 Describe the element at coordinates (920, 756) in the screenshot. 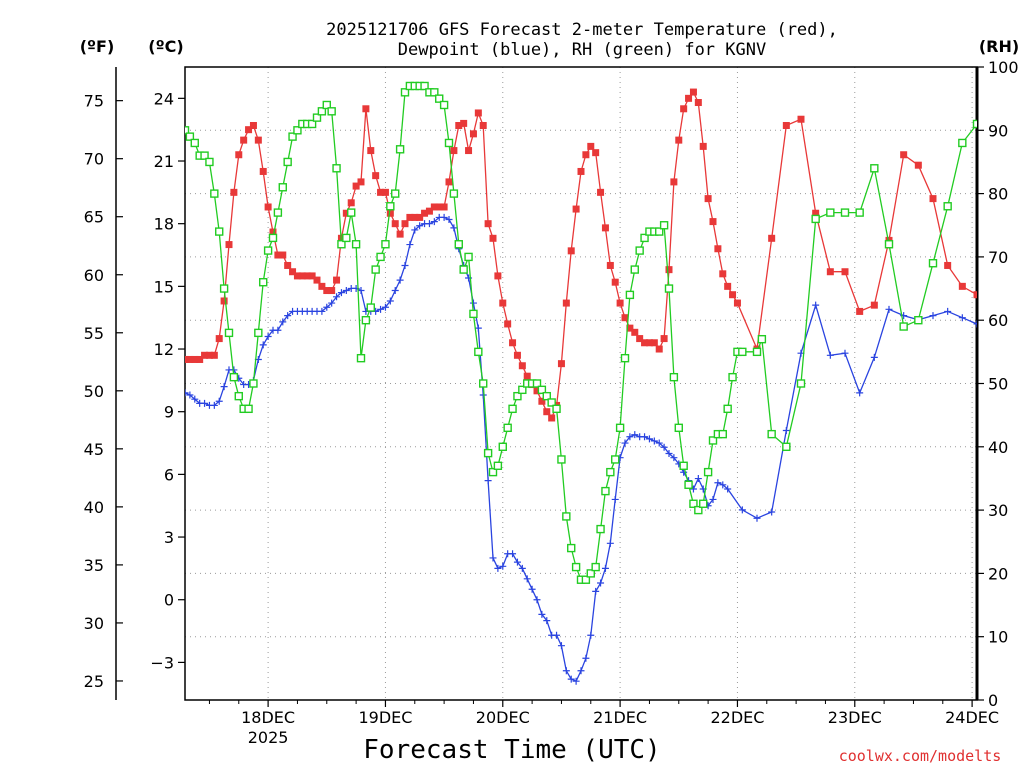

I see `credit-text: coolwx.com/modelts` at that location.